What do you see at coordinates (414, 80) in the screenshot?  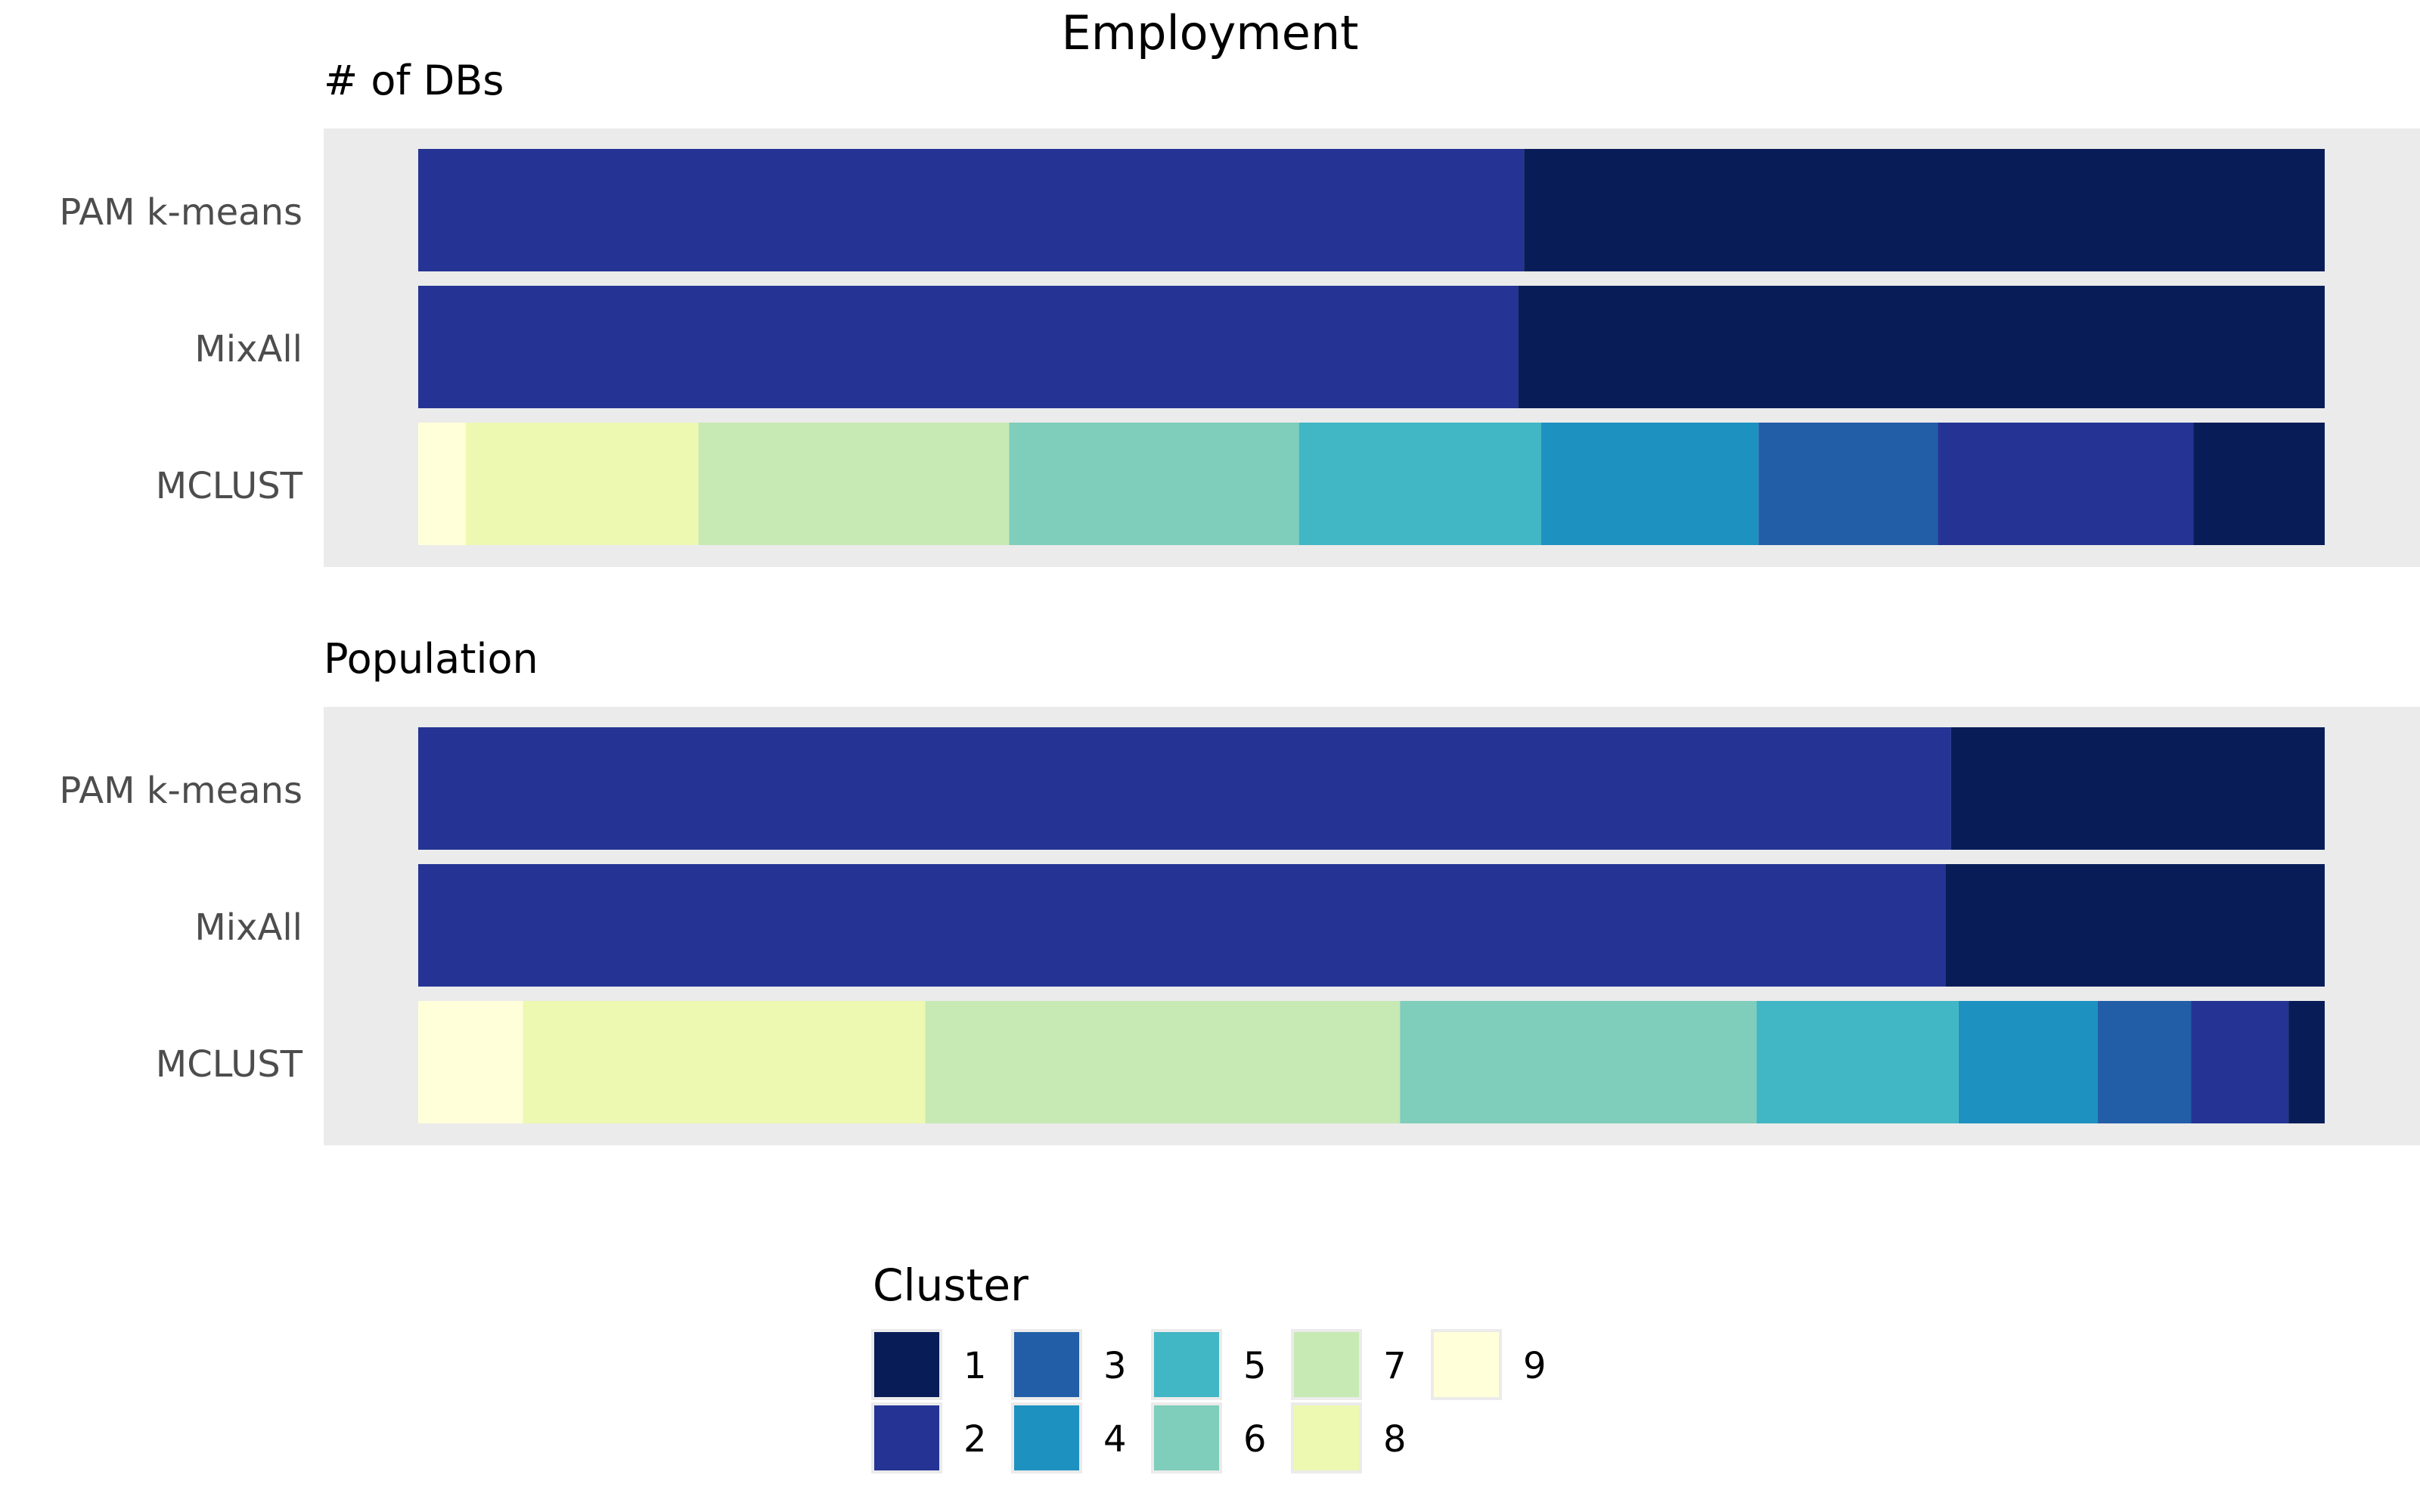 I see `facet-title-dbs: # of DBs` at bounding box center [414, 80].